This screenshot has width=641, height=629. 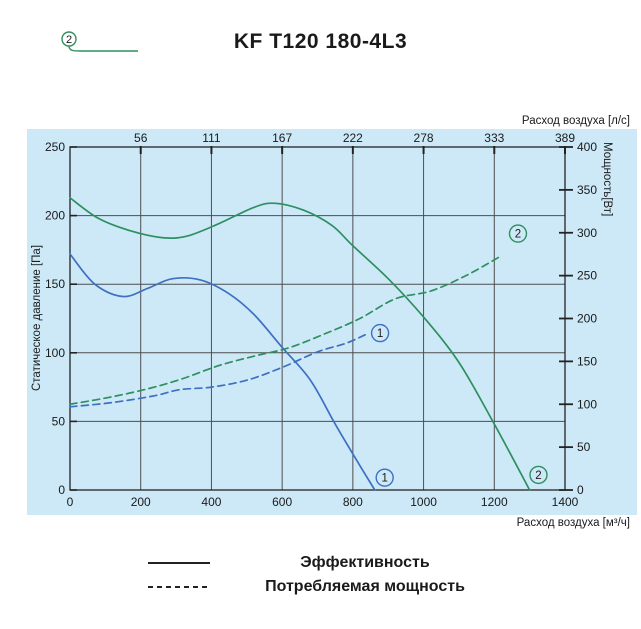 I want to click on bottom-axis-tick-label: 1000, so click(x=423, y=502).